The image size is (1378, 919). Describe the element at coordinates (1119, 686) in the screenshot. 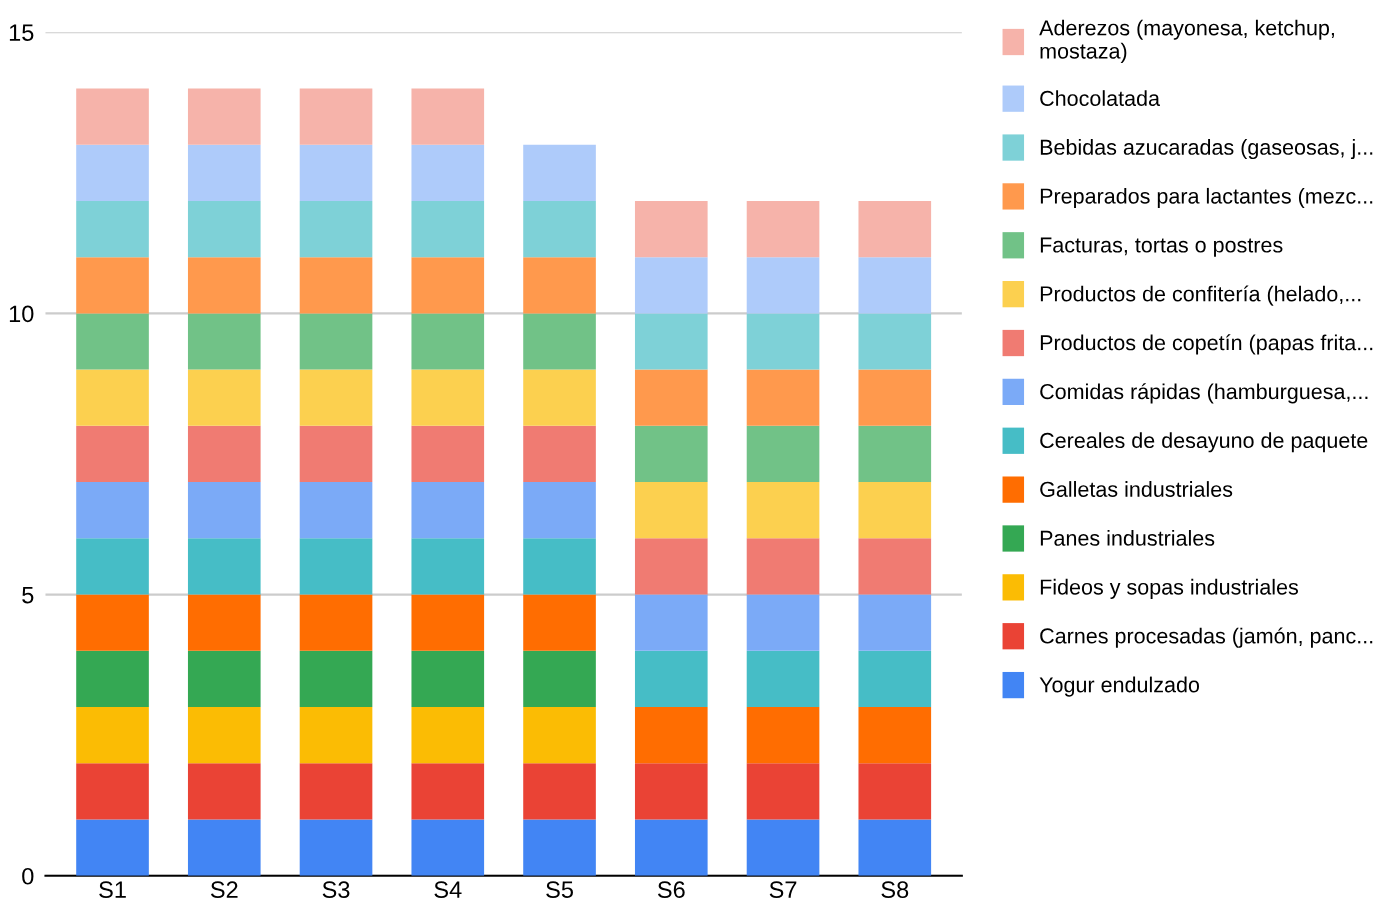

I see `legend-label: Yogur endulzado` at that location.